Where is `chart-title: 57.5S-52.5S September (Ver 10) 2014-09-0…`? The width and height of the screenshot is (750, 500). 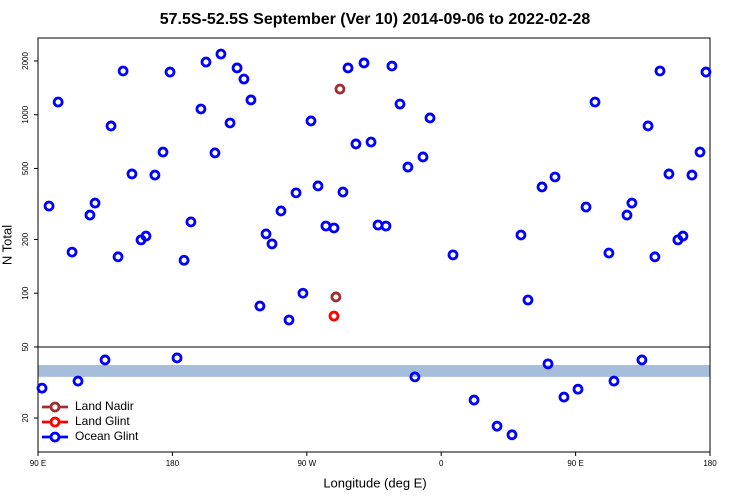
chart-title: 57.5S-52.5S September (Ver 10) 2014-09-0… is located at coordinates (375, 19).